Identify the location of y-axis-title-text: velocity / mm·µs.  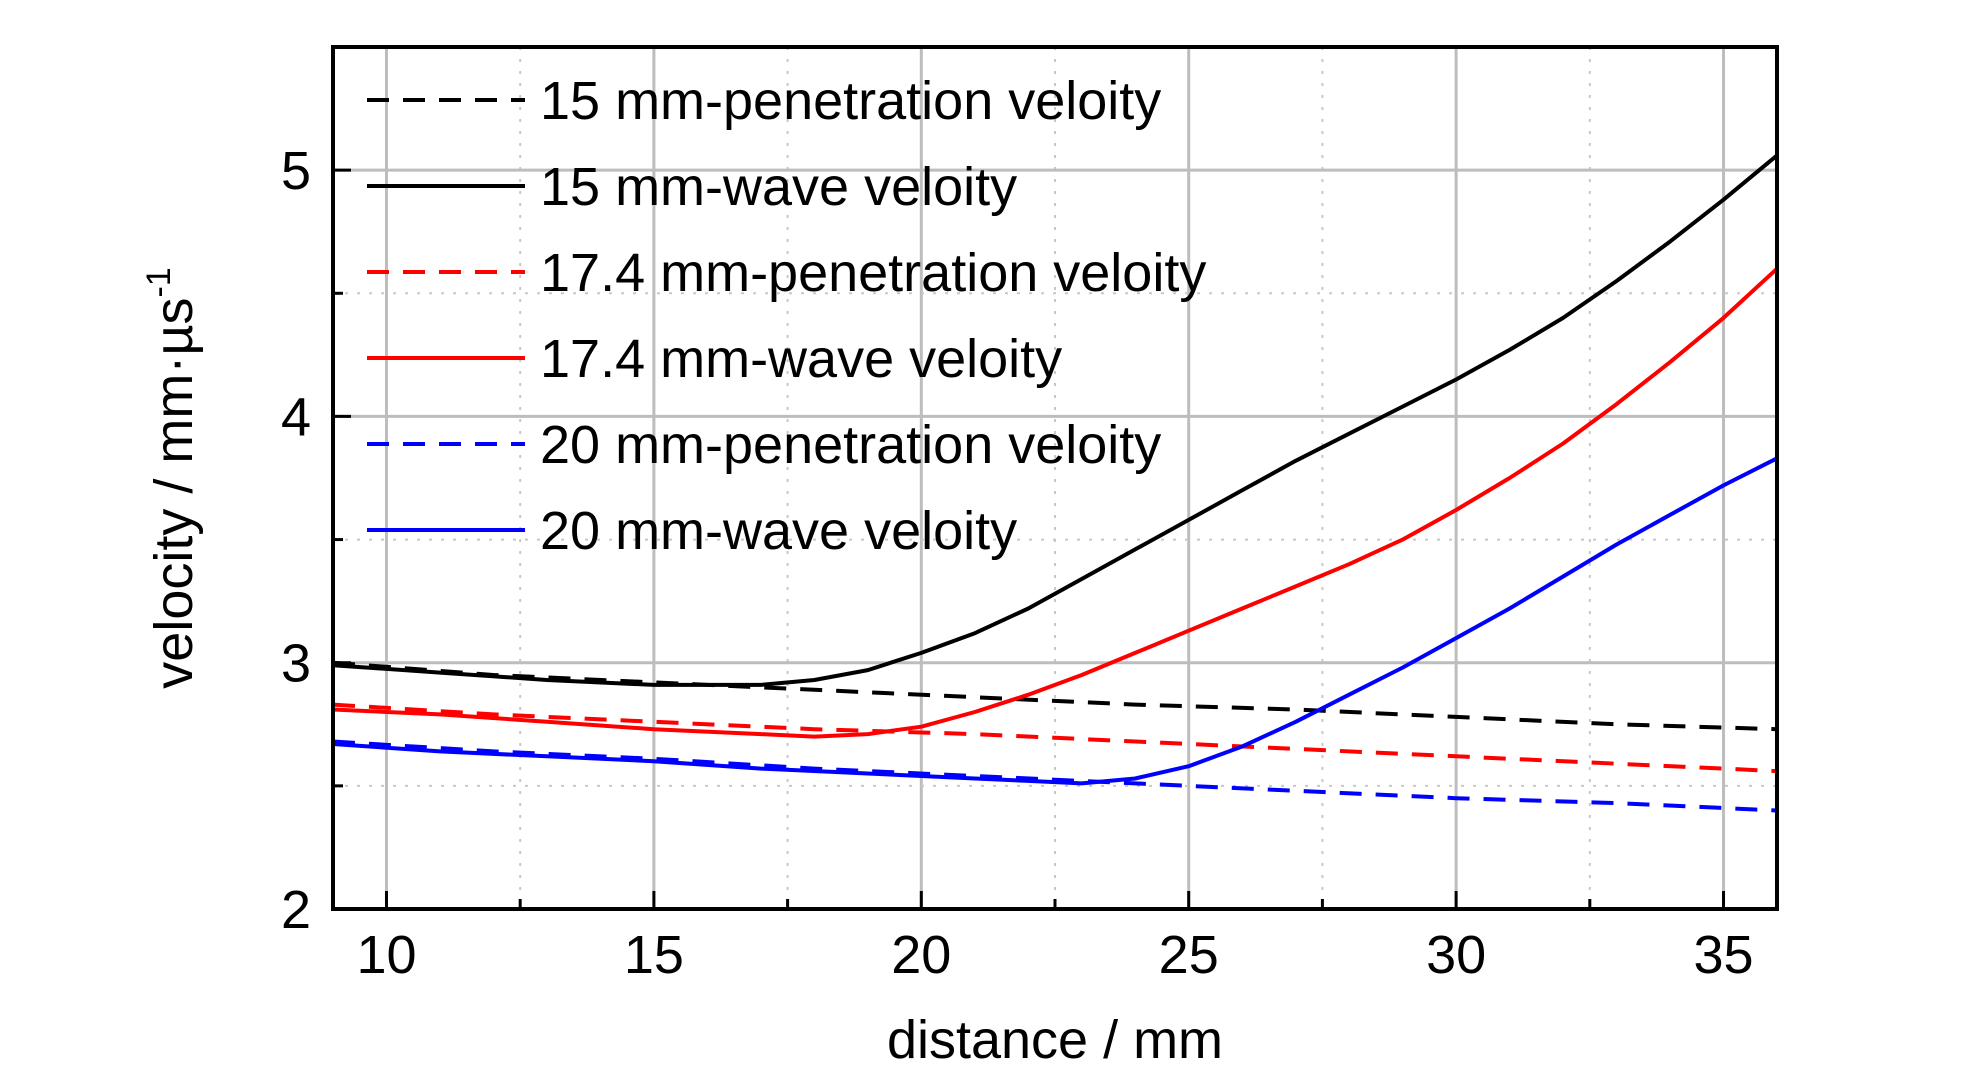
(174, 493).